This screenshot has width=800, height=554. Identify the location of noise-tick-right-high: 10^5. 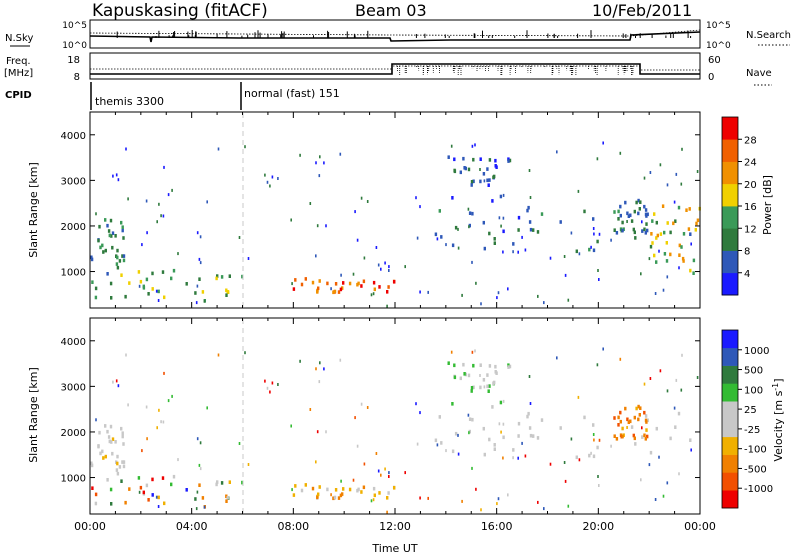
(718, 26).